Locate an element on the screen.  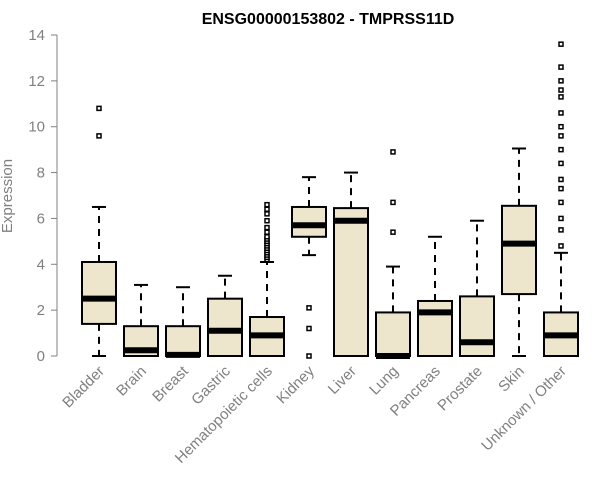
x-tick-label: Breast is located at coordinates (170, 383).